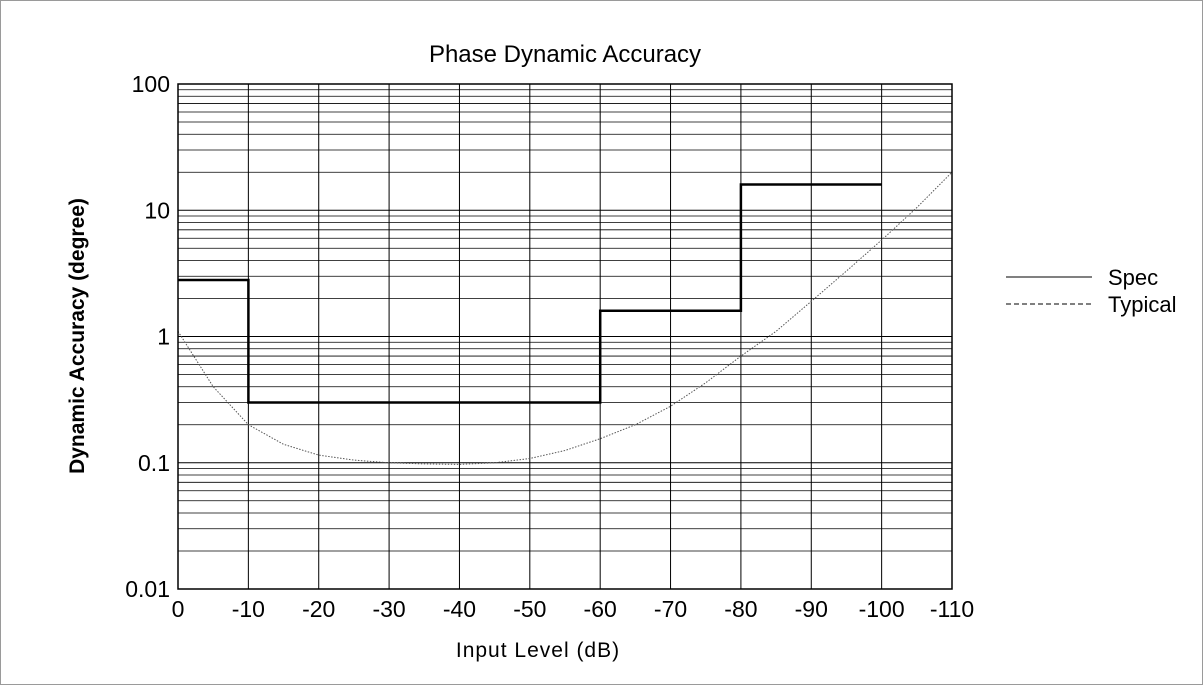  What do you see at coordinates (77, 336) in the screenshot?
I see `y-axis-label: Dynamic Accuracy (degree)` at bounding box center [77, 336].